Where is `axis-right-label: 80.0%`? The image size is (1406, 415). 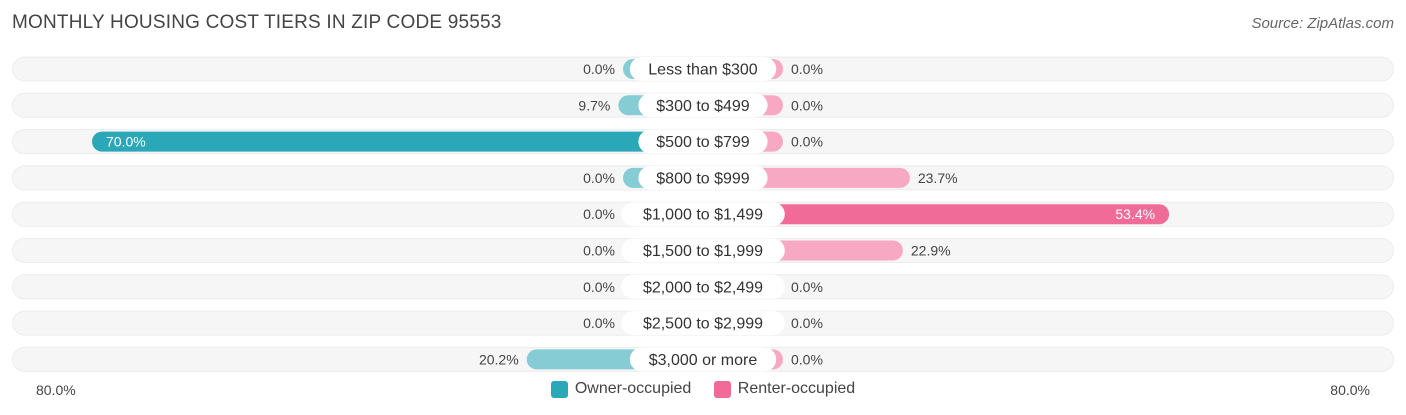
axis-right-label: 80.0% is located at coordinates (1350, 390).